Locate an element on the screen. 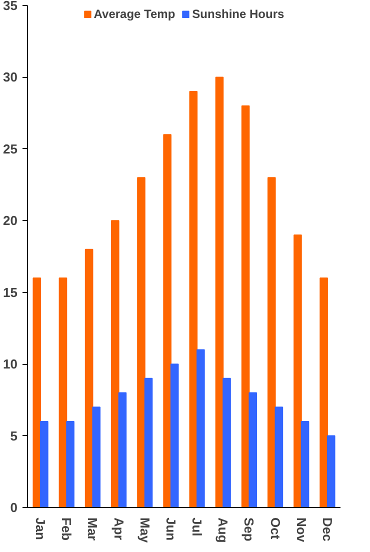 The image size is (370, 552). x-tick-label: Mar is located at coordinates (92, 529).